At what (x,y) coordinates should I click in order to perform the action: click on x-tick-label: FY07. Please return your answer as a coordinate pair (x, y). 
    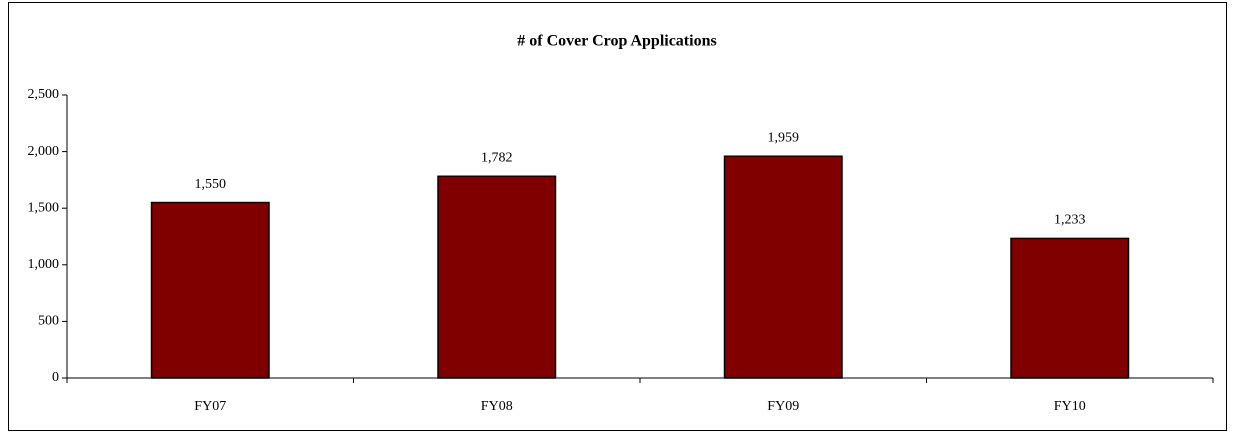
    Looking at the image, I should click on (210, 406).